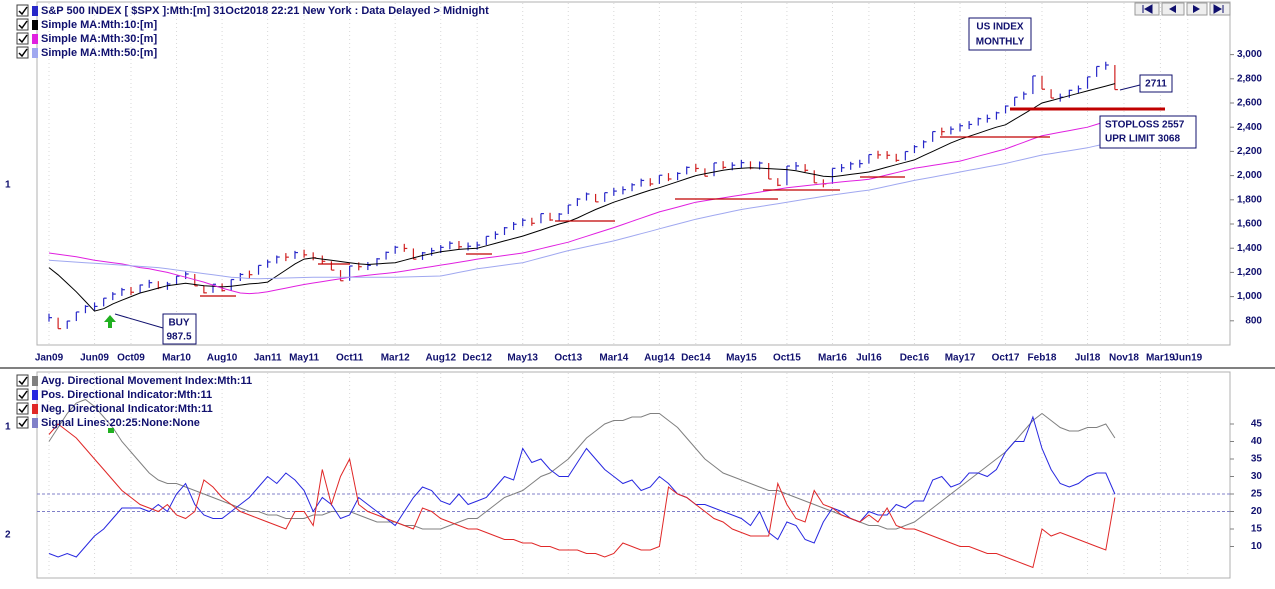 The height and width of the screenshot is (589, 1275). Describe the element at coordinates (1148, 132) in the screenshot. I see `annotation-stoploss: STOPLOSS 2557 UPR LIMIT 3068` at that location.